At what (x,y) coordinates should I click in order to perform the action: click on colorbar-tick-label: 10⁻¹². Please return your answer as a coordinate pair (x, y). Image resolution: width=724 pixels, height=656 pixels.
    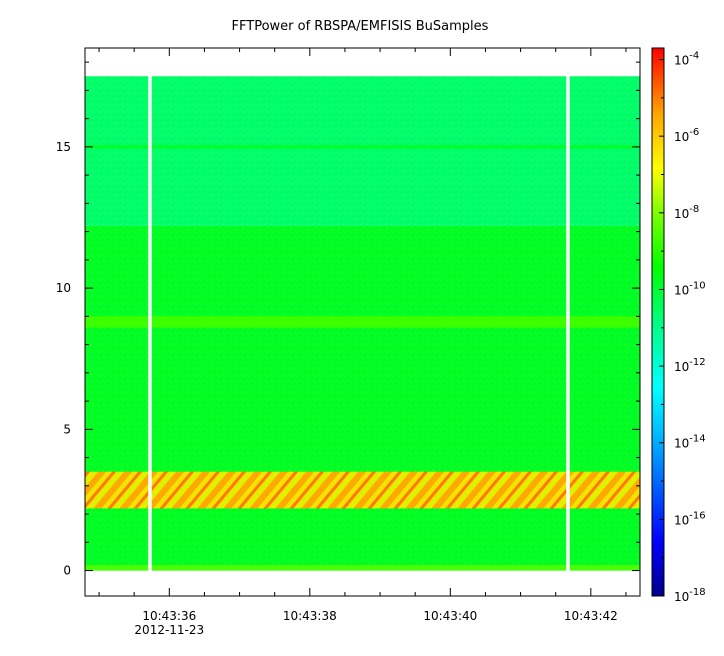
    Looking at the image, I should click on (690, 365).